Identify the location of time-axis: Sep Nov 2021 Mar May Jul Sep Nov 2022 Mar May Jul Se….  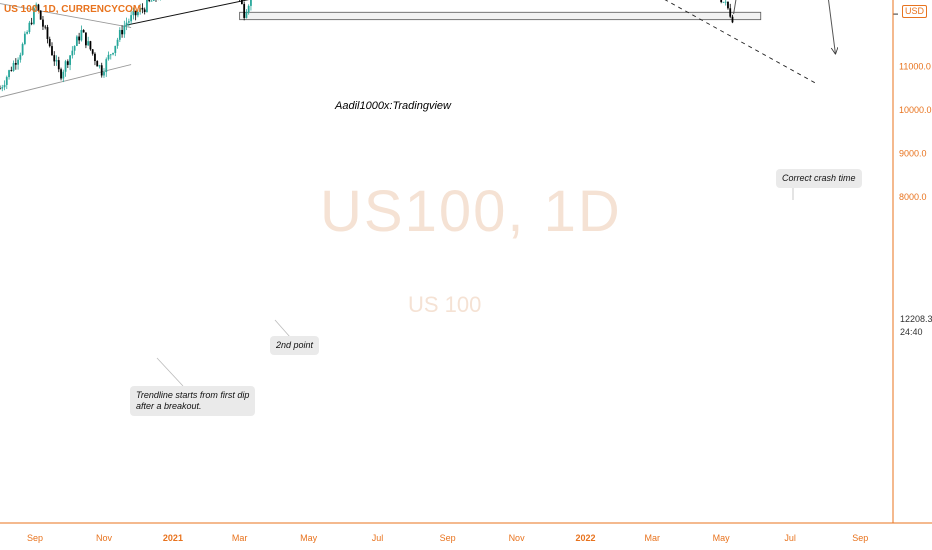
(447, 538).